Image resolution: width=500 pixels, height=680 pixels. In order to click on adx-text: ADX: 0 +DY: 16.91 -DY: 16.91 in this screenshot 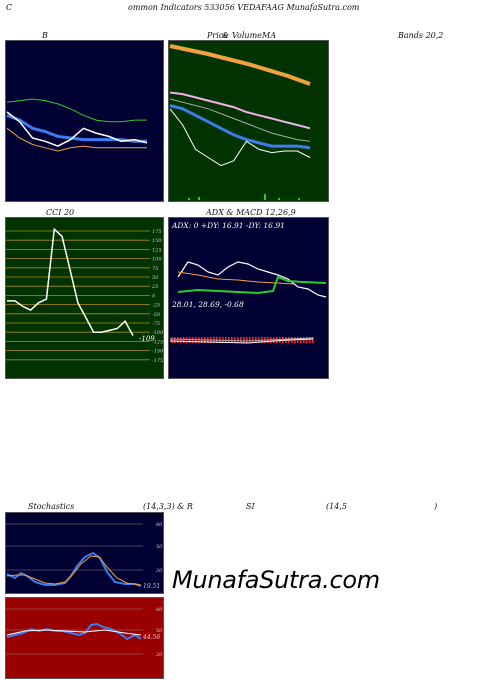, I will do `click(228, 225)`.